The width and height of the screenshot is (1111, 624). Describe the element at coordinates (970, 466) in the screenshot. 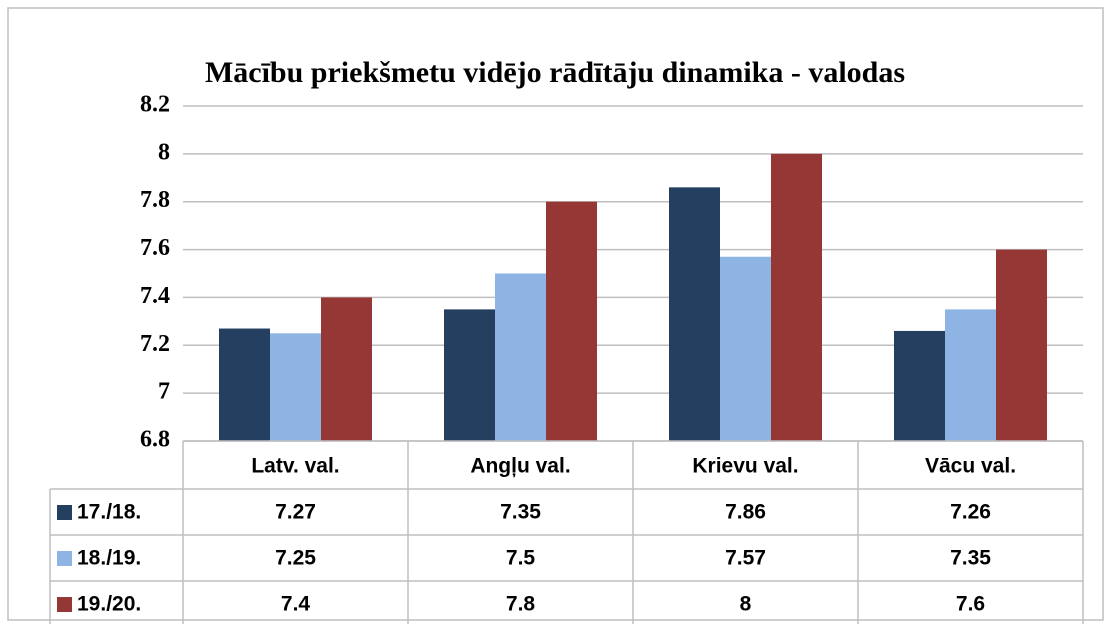

I see `x-tick-label: Vācu val.` at that location.